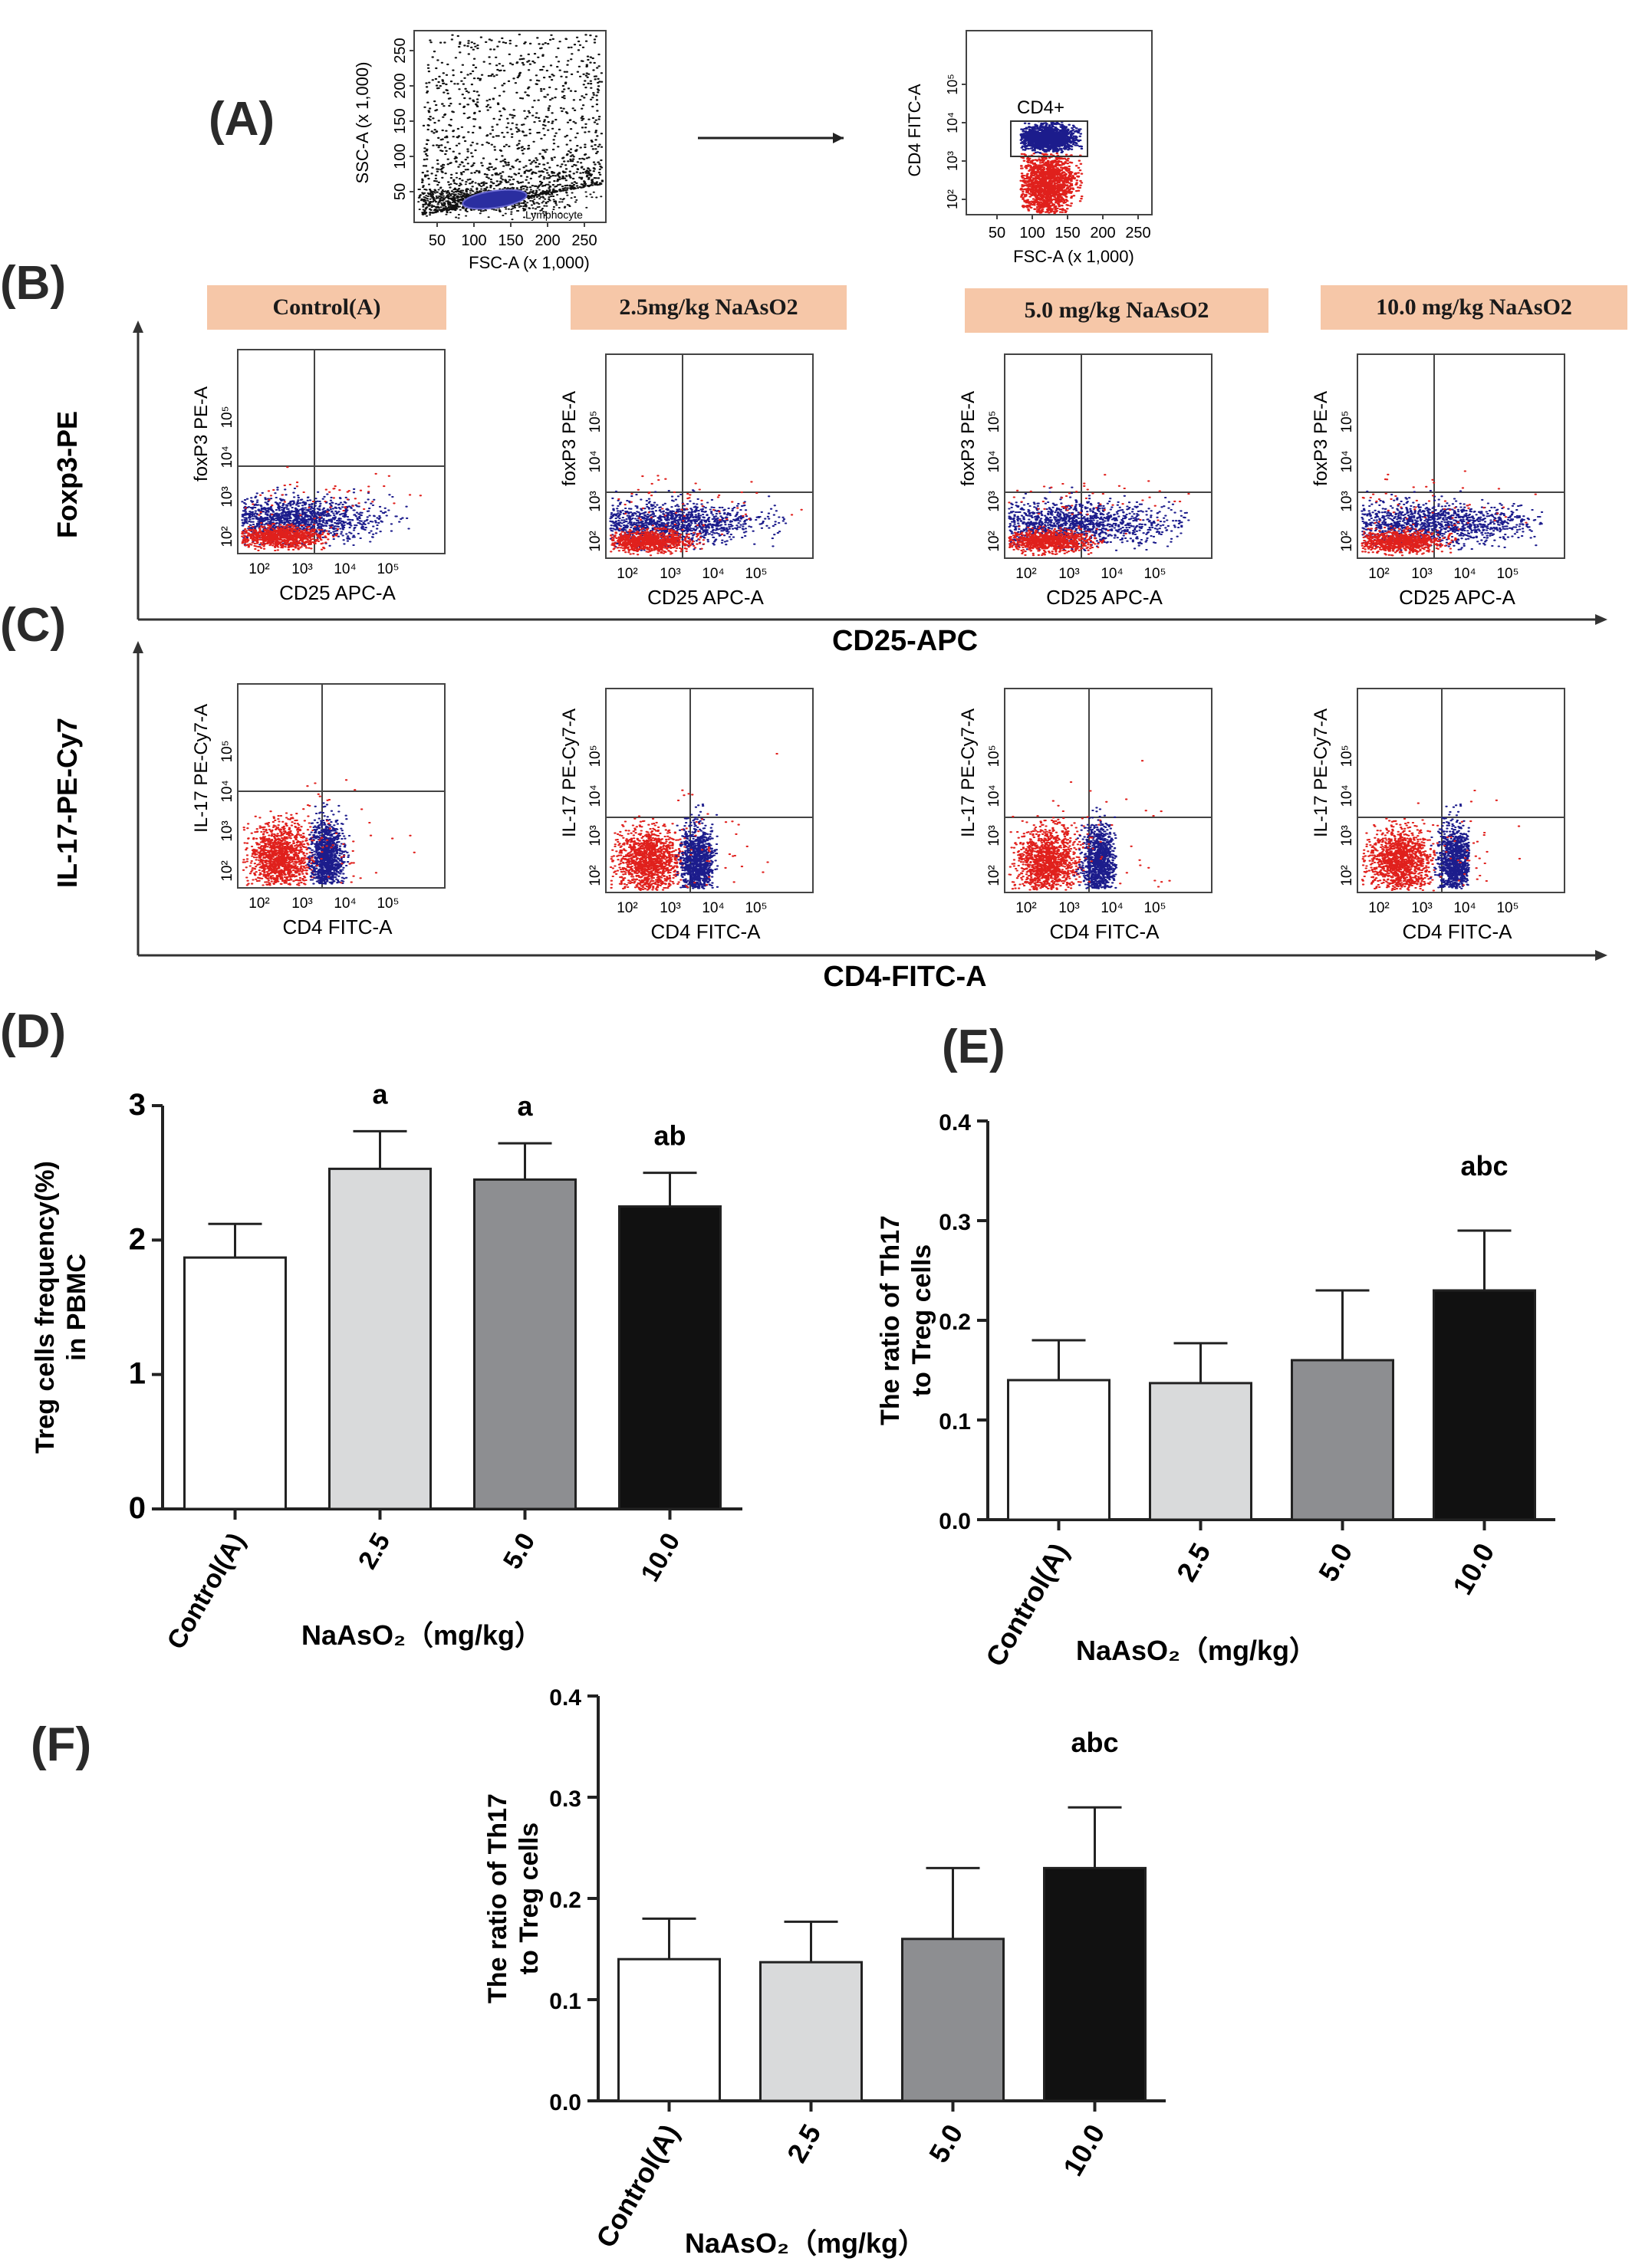 The width and height of the screenshot is (1632, 2268). I want to click on gate-label: Lymphocyte, so click(554, 215).